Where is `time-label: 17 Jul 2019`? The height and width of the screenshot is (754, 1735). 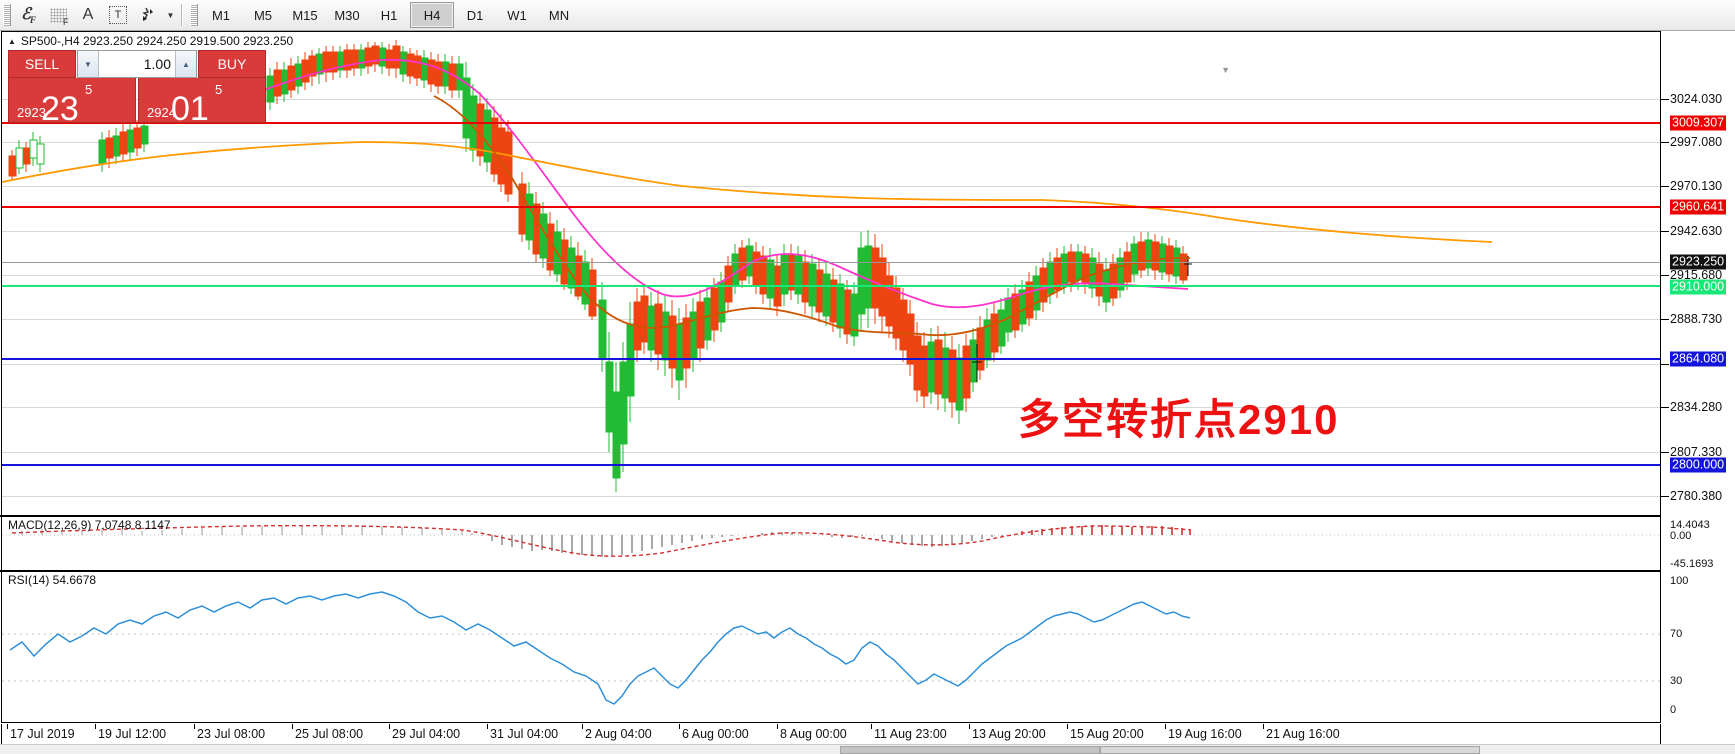
time-label: 17 Jul 2019 is located at coordinates (42, 734).